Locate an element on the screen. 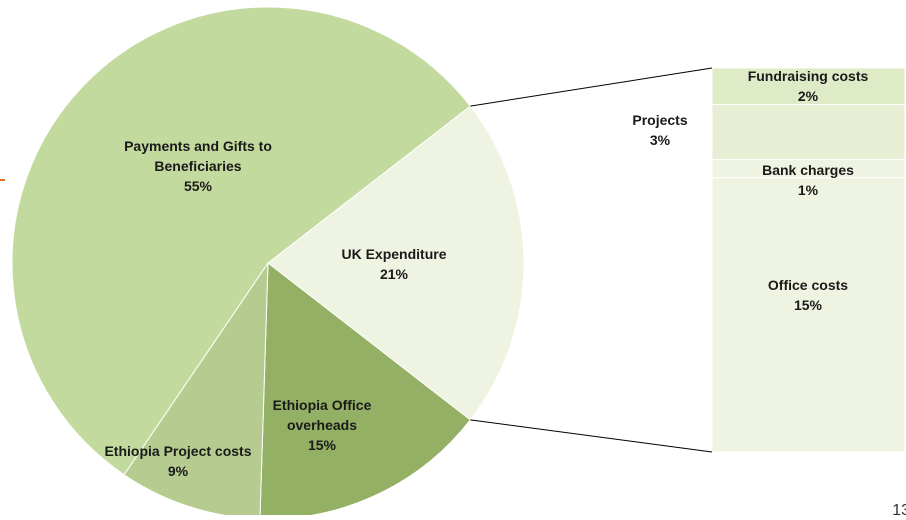  category-label: Payments and Gifts to Beneficiaries is located at coordinates (198, 156).